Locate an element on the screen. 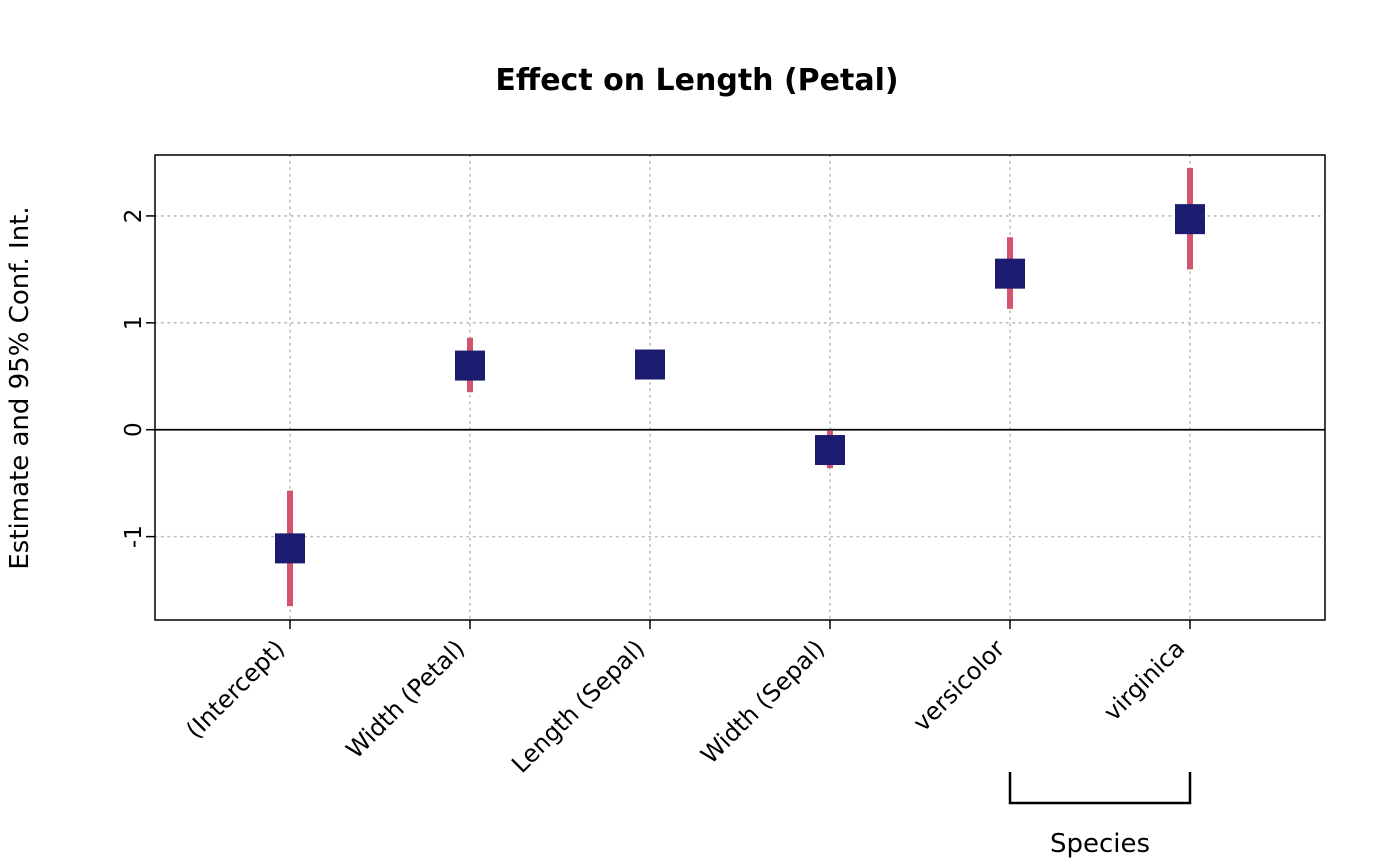 Image resolution: width=1400 pixels, height=866 pixels. group-bracket-label: Species is located at coordinates (1100, 844).